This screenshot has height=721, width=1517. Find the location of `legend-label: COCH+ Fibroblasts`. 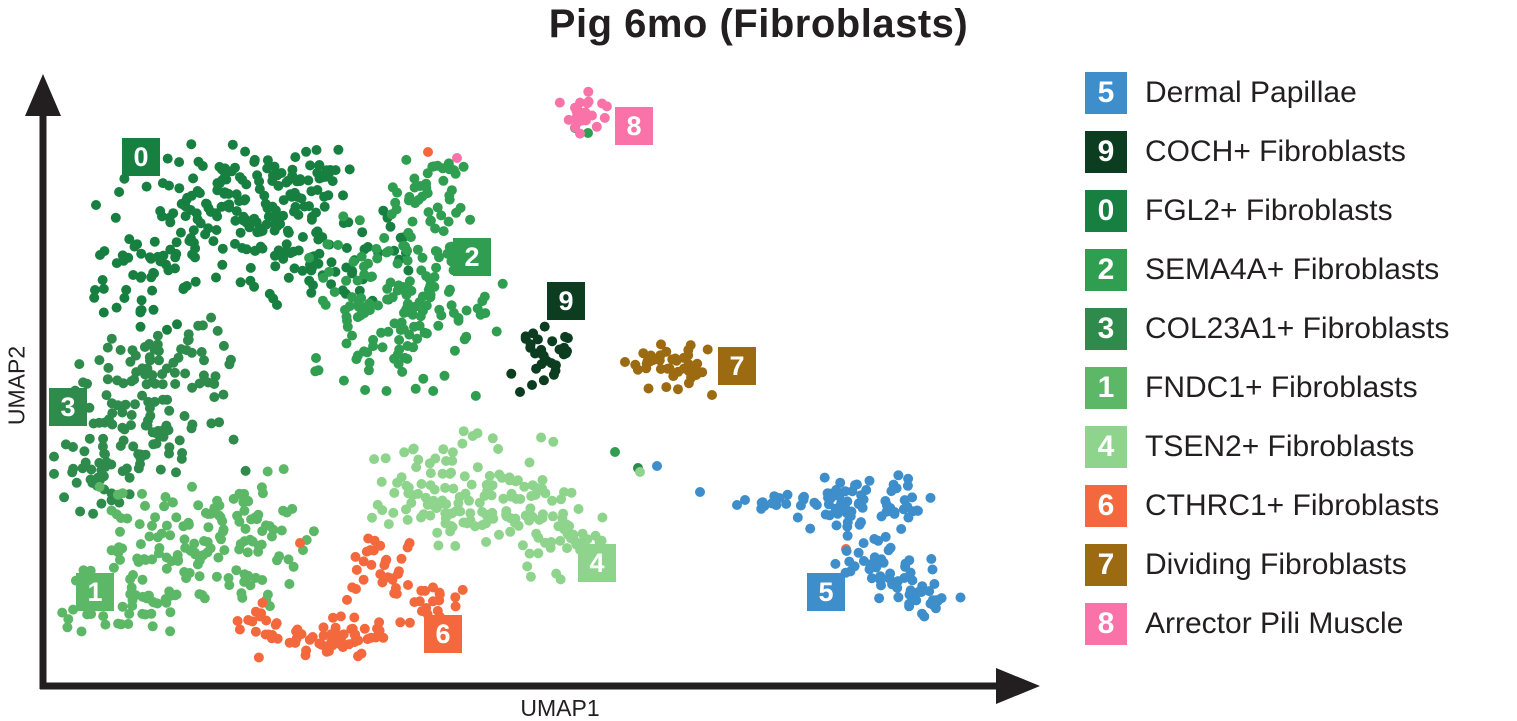

legend-label: COCH+ Fibroblasts is located at coordinates (1275, 151).